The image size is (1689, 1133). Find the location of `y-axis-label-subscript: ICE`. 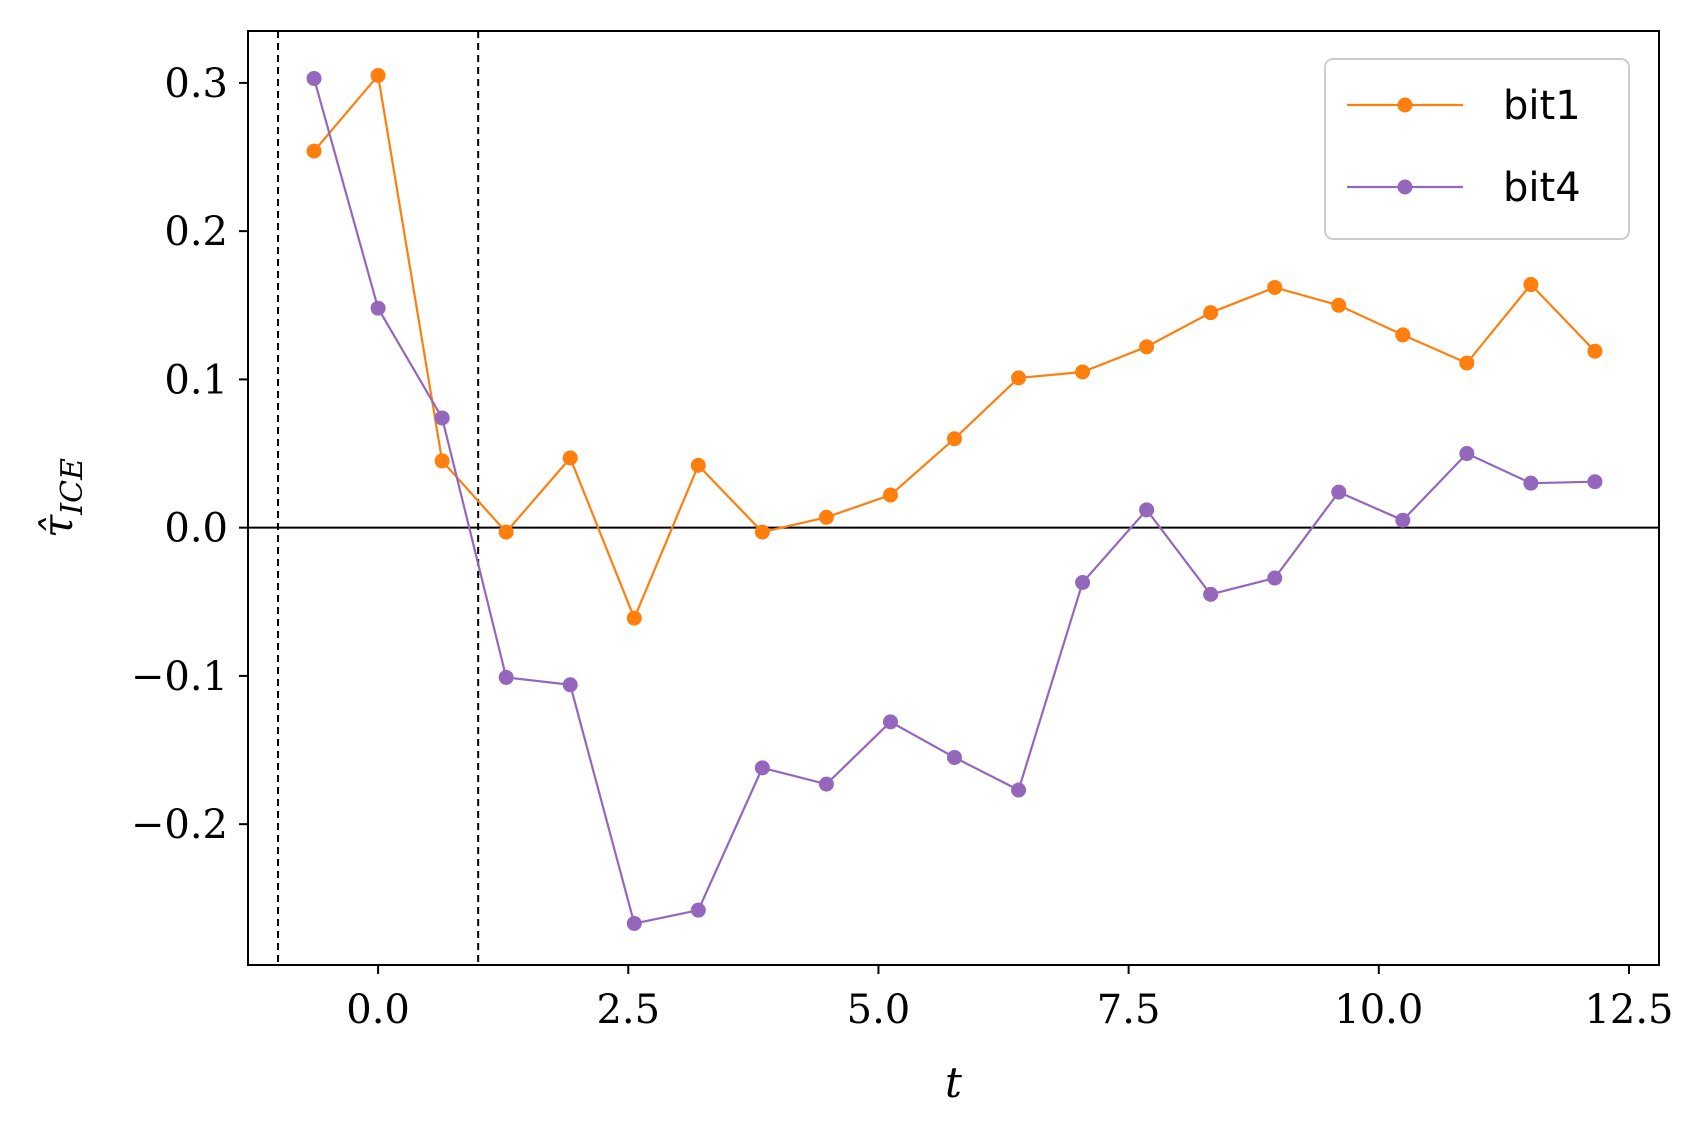

y-axis-label-subscript: ICE is located at coordinates (72, 487).